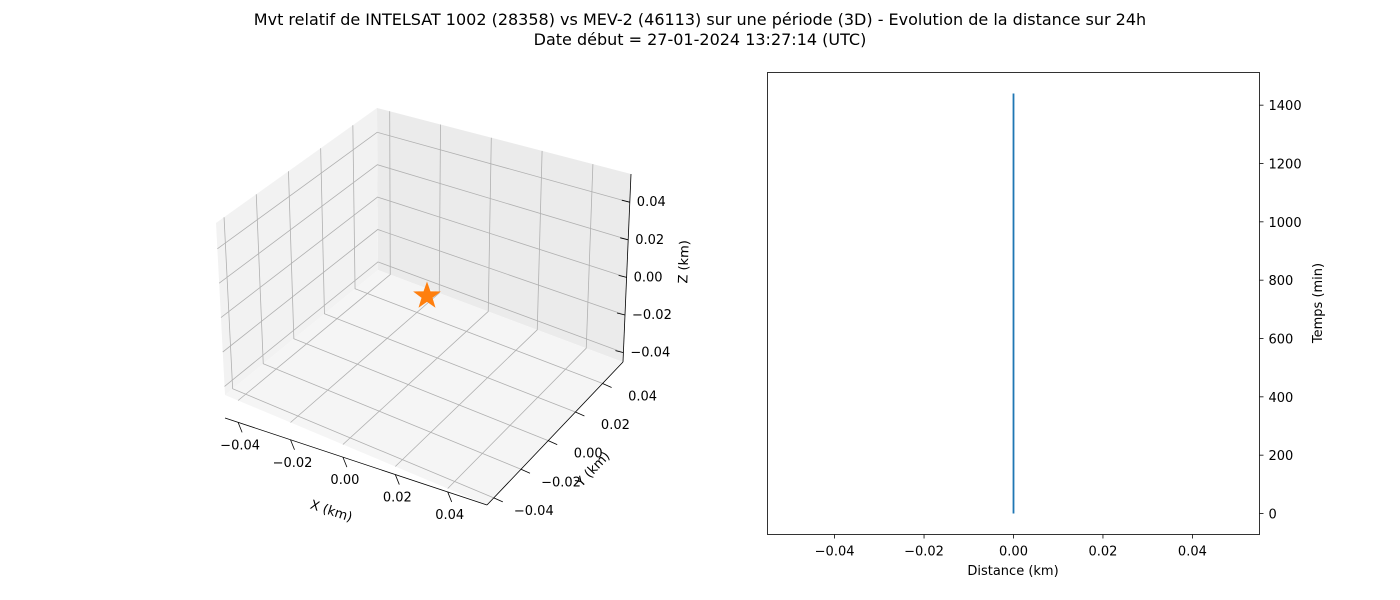 The height and width of the screenshot is (600, 1400). What do you see at coordinates (700, 39) in the screenshot?
I see `figure-title-line-2: Date début = 27-01-2024 13:27:14 (UTC)` at bounding box center [700, 39].